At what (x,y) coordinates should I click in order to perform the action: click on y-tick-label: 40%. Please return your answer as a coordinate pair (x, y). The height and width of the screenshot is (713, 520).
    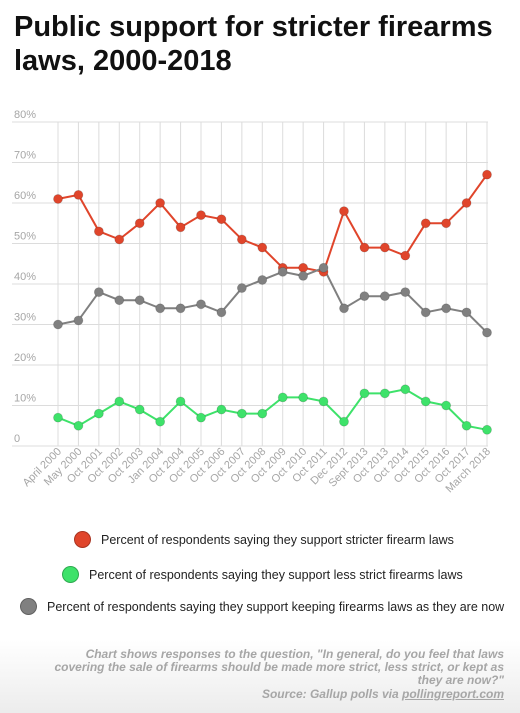
    Looking at the image, I should click on (25, 277).